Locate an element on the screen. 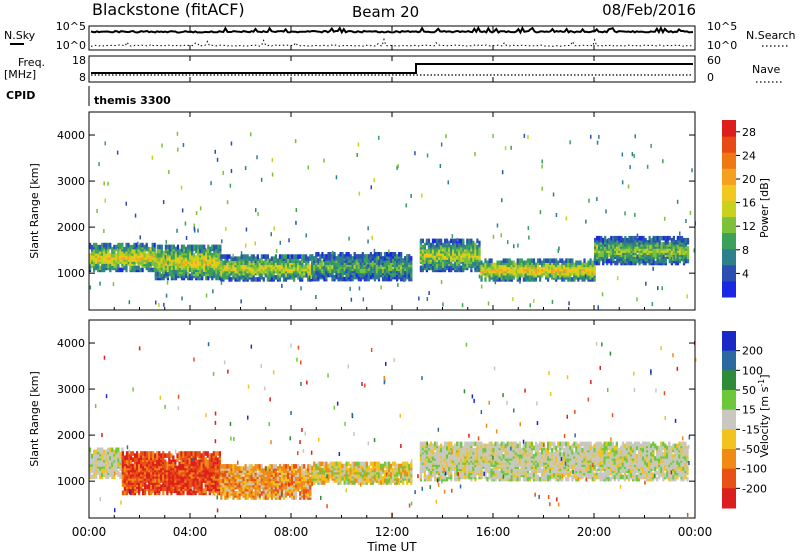  station-title: Blackstone (fitACF) is located at coordinates (168, 9).